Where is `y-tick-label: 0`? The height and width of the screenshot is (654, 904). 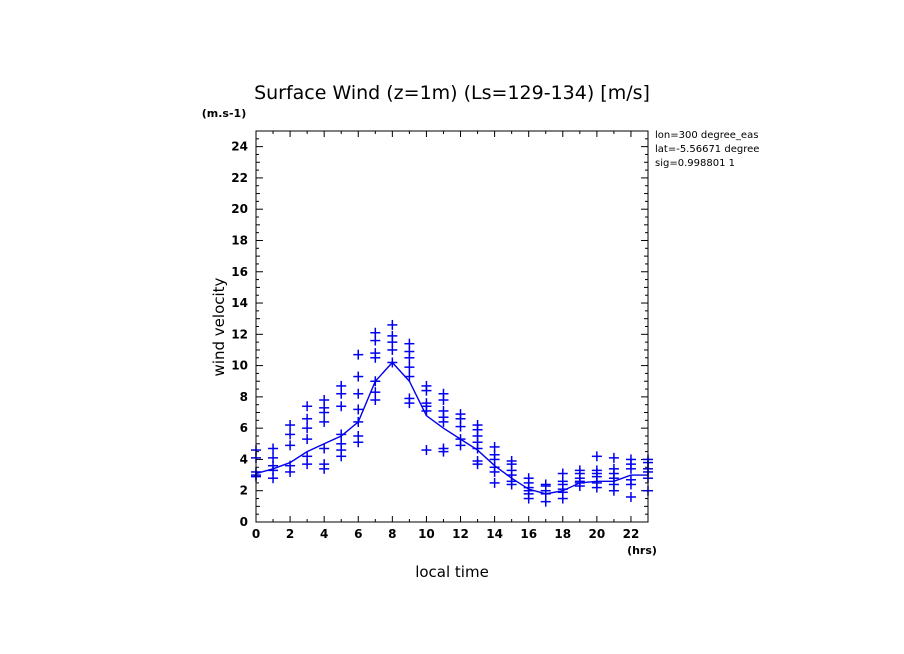 y-tick-label: 0 is located at coordinates (244, 522).